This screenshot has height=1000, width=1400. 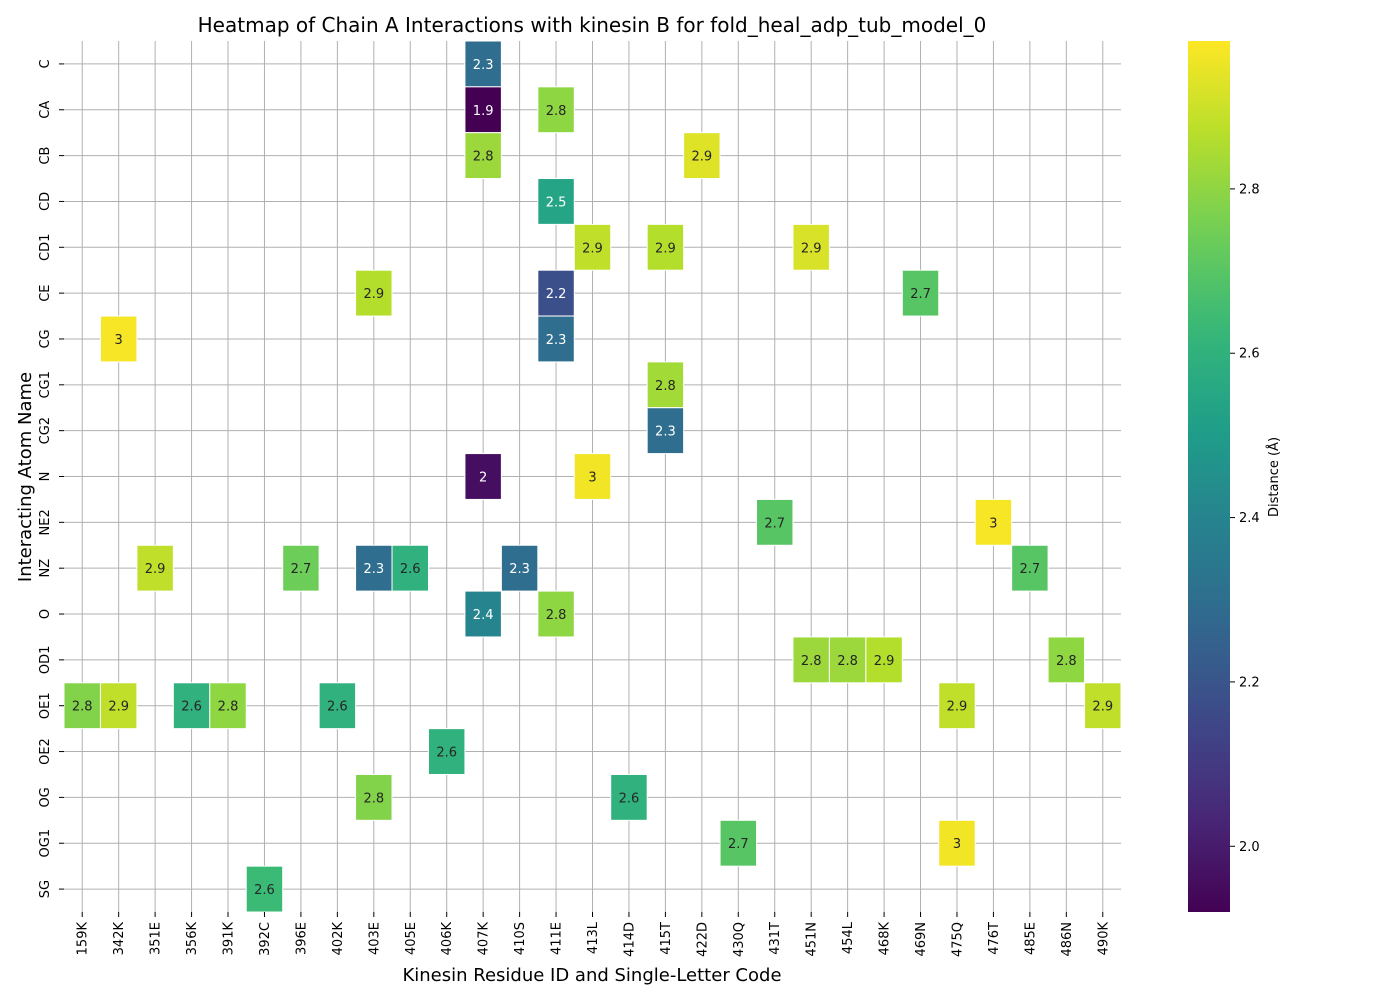 I want to click on x-tick-label: 468K, so click(x=885, y=939).